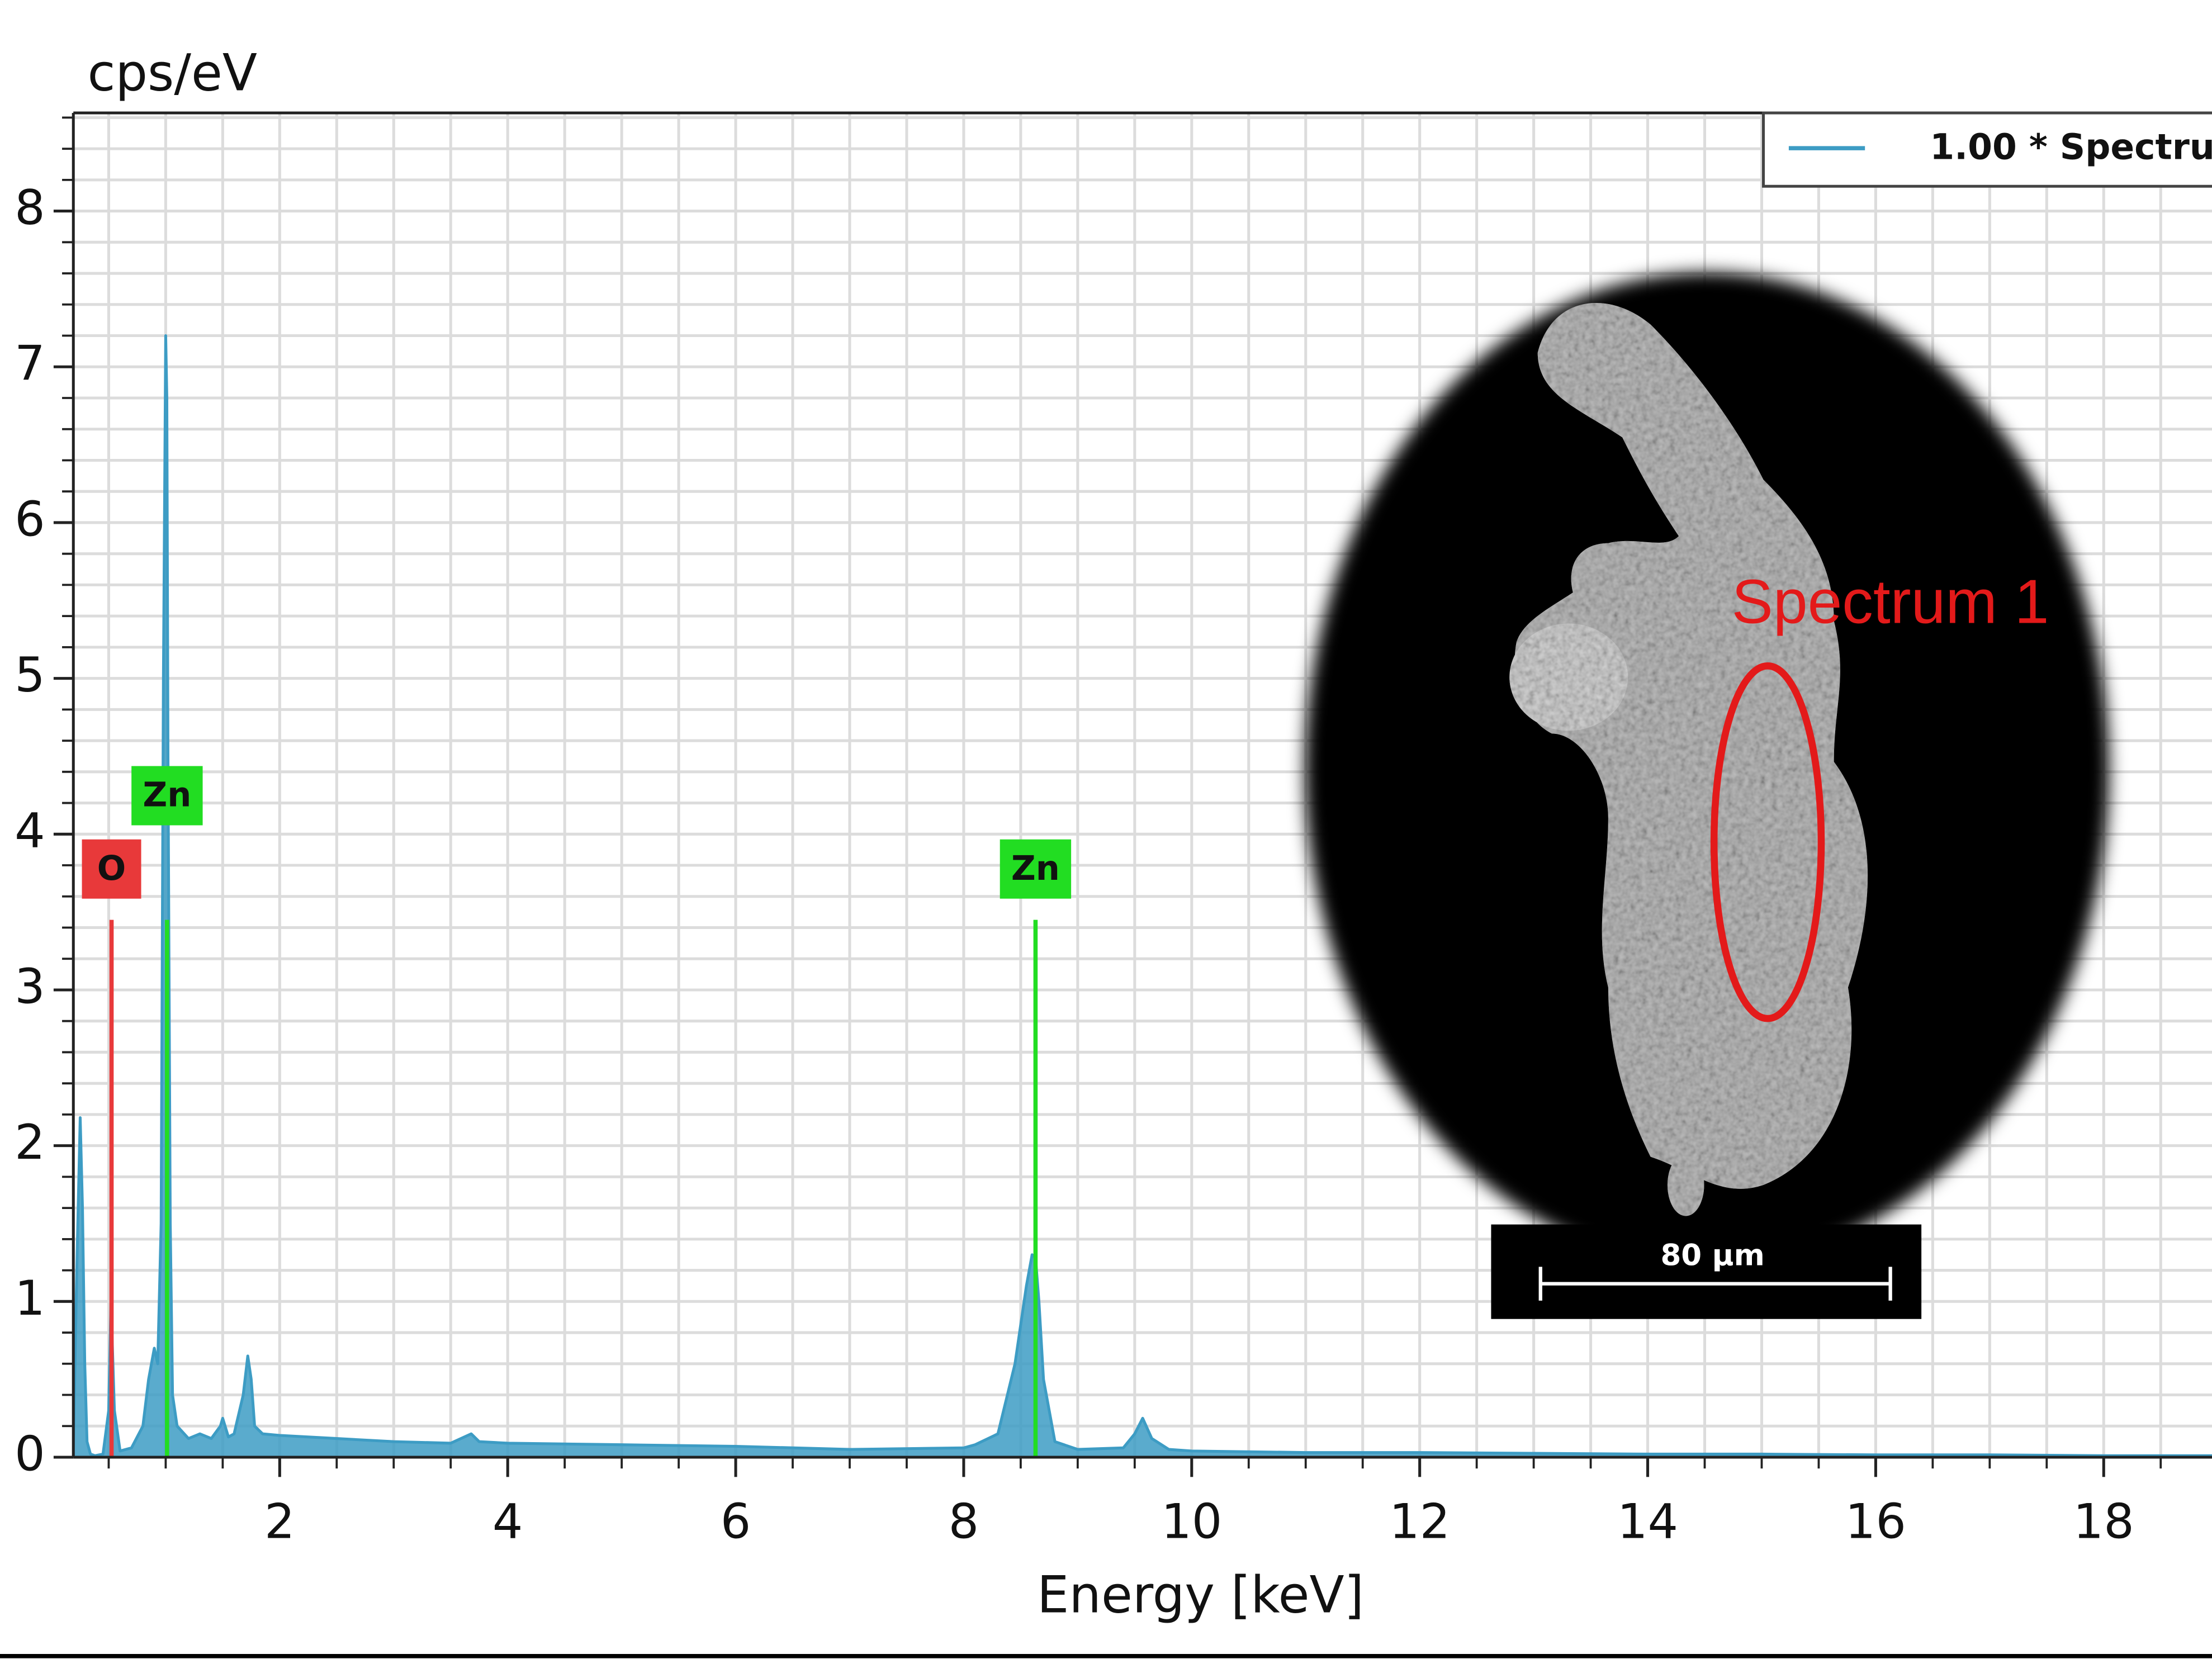 The image size is (2212, 1659). I want to click on x-tick-label: 12, so click(1419, 1522).